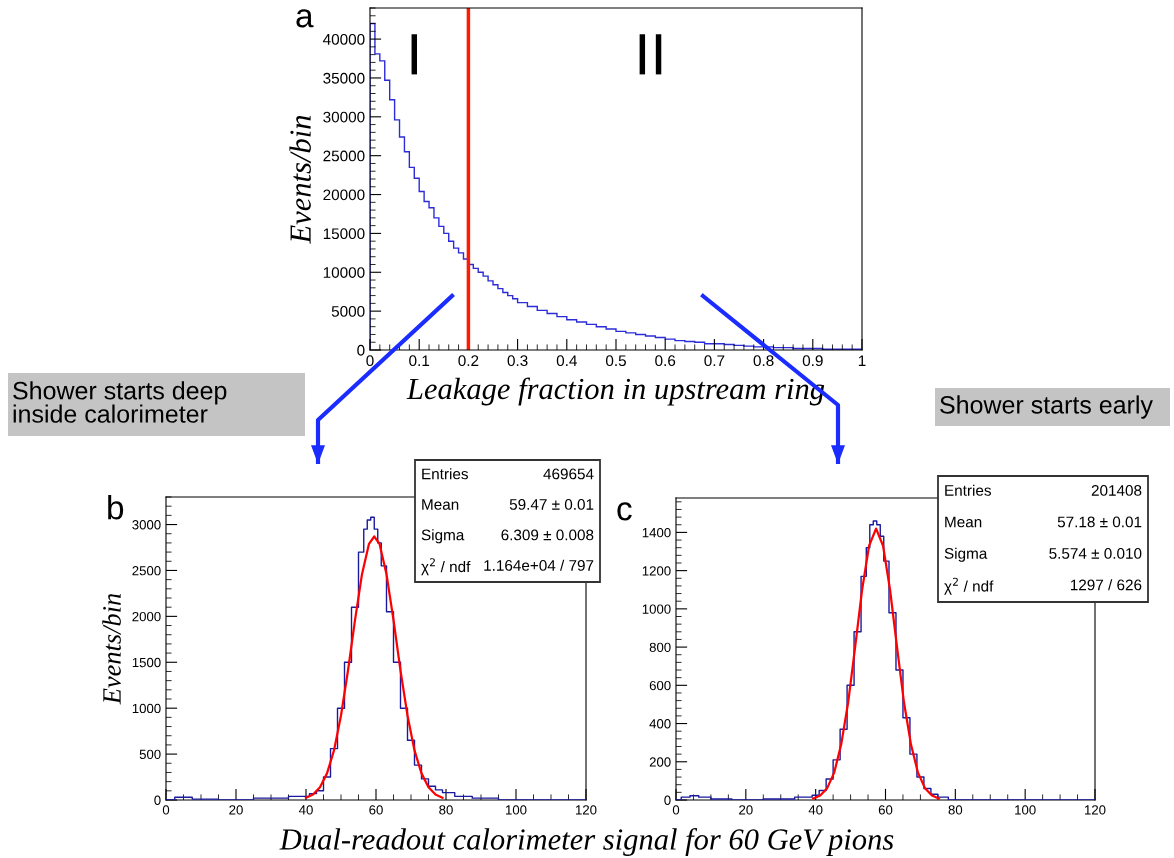 Image resolution: width=1174 pixels, height=858 pixels. I want to click on chart-title: a, so click(305, 18).